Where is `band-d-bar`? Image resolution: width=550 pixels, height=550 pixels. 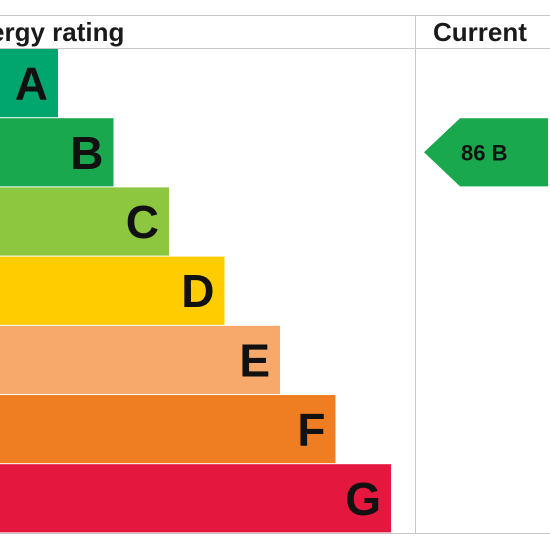 band-d-bar is located at coordinates (112, 290).